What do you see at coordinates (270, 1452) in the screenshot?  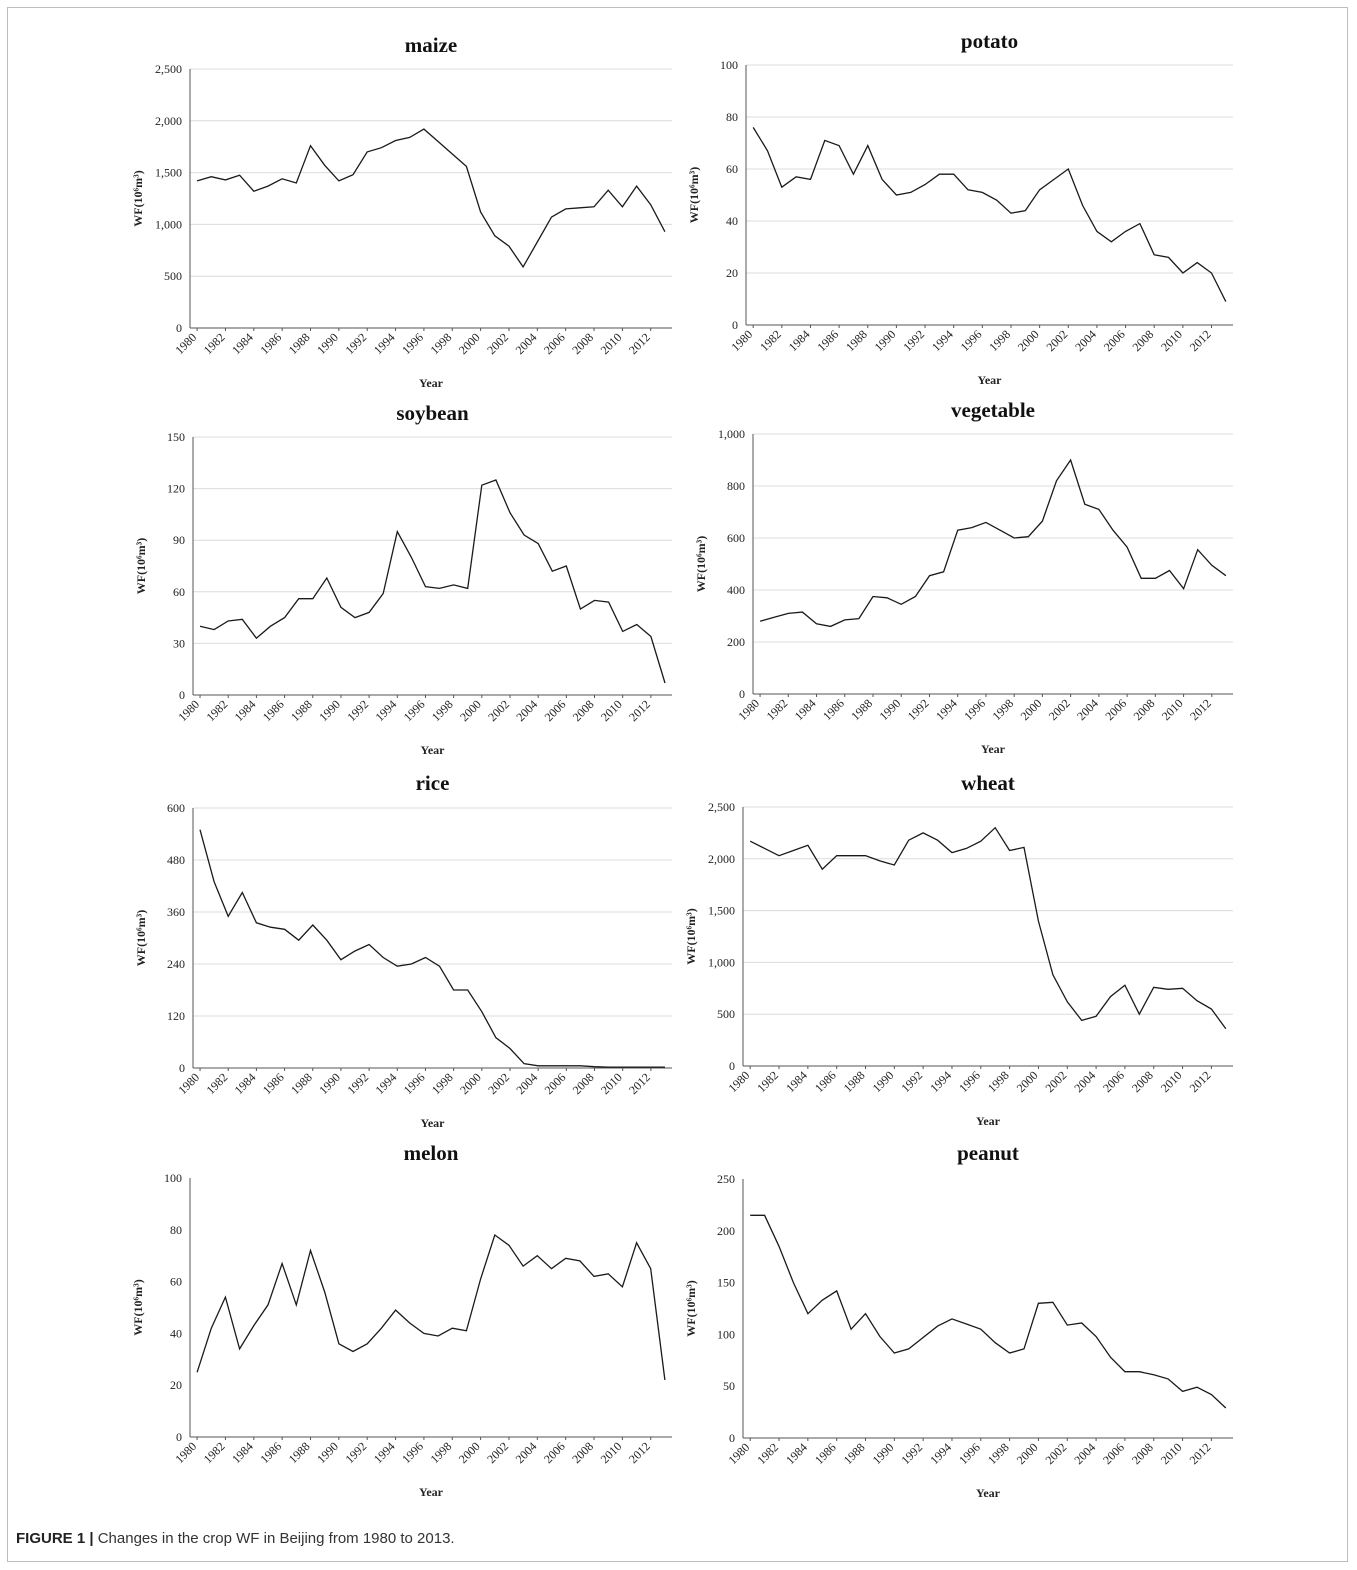 I see `chart-melon-xtick-label: 1986` at bounding box center [270, 1452].